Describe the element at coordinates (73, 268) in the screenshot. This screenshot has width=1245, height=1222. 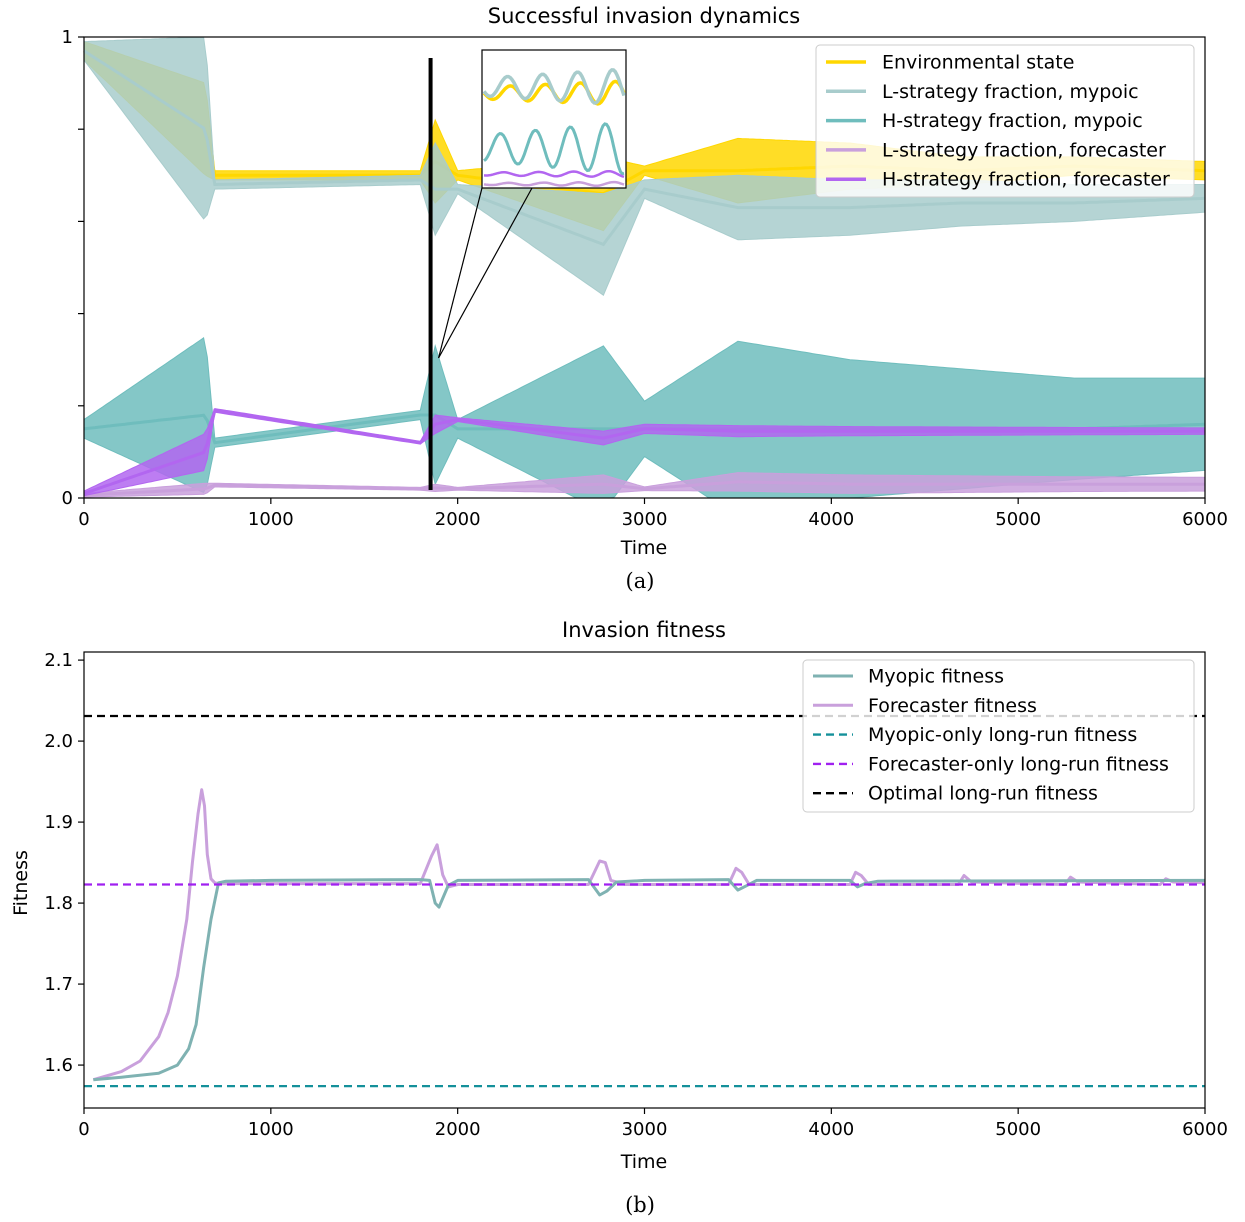
I see `y-ticks-a: 01` at that location.